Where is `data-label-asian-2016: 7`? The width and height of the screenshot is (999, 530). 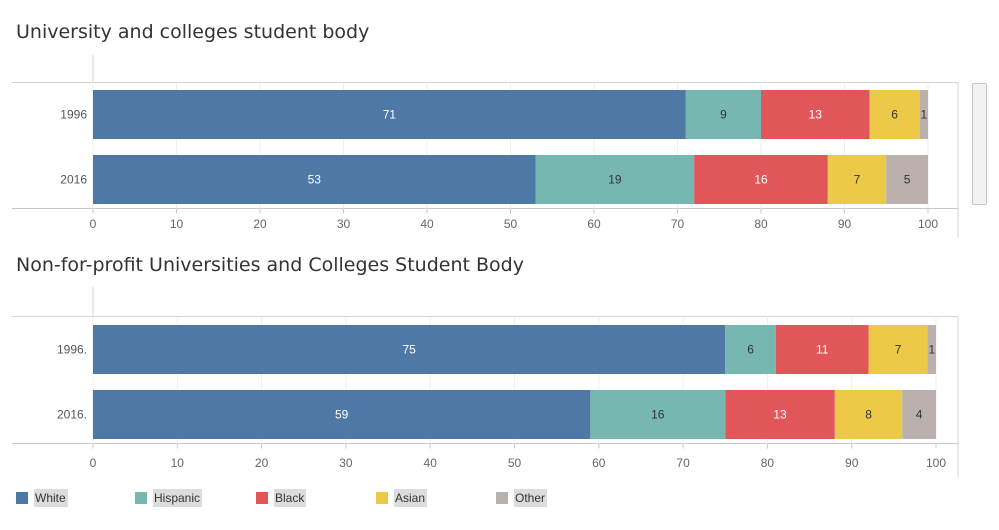
data-label-asian-2016: 7 is located at coordinates (857, 180).